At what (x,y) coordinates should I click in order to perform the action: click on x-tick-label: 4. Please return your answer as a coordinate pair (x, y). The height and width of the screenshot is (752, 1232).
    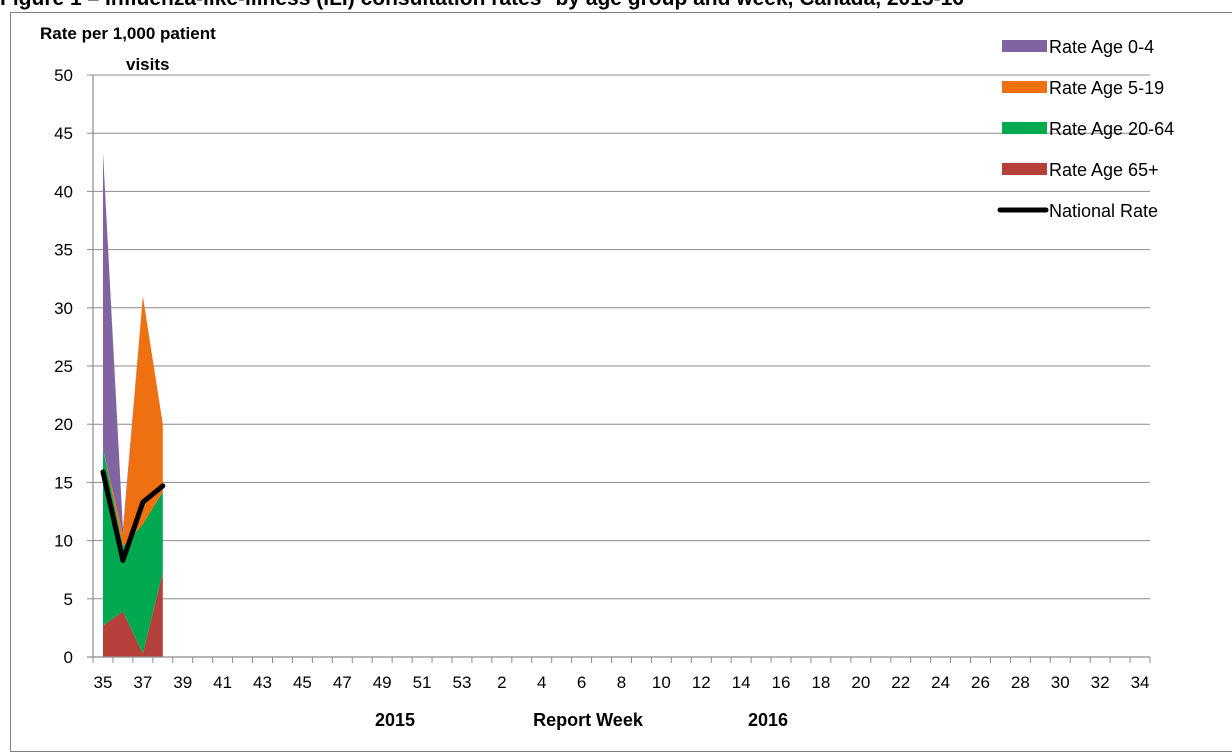
    Looking at the image, I should click on (541, 682).